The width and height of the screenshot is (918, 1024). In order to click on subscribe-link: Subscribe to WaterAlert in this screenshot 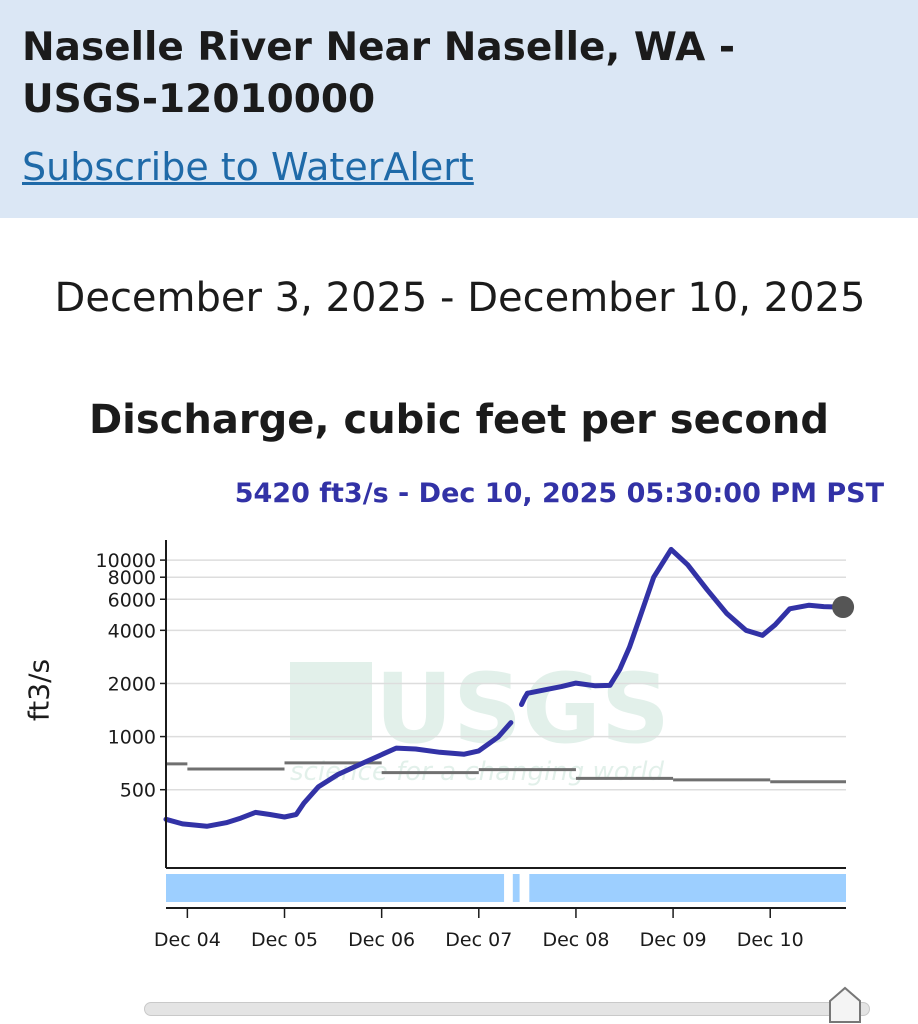, I will do `click(248, 167)`.